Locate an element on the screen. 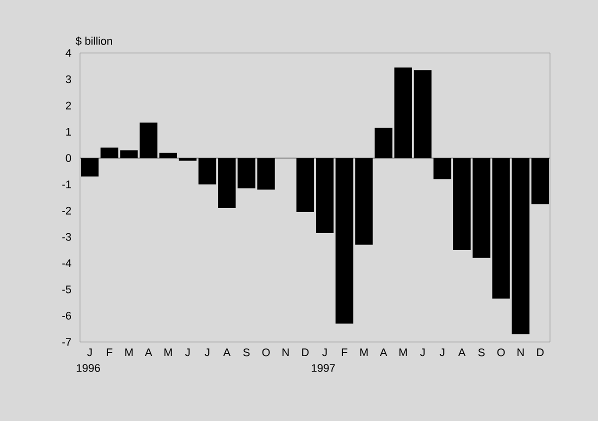 Image resolution: width=598 pixels, height=421 pixels. y-tick-label: -4 is located at coordinates (67, 263).